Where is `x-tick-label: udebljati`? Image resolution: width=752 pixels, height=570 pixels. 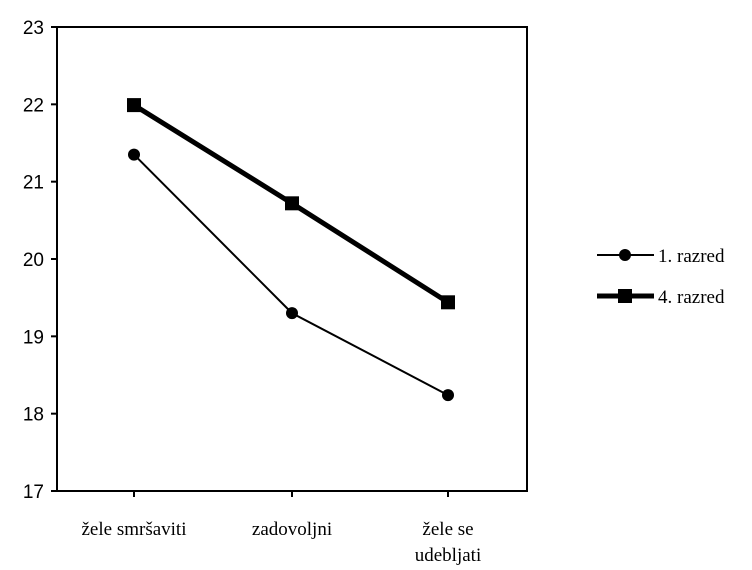 x-tick-label: udebljati is located at coordinates (448, 555).